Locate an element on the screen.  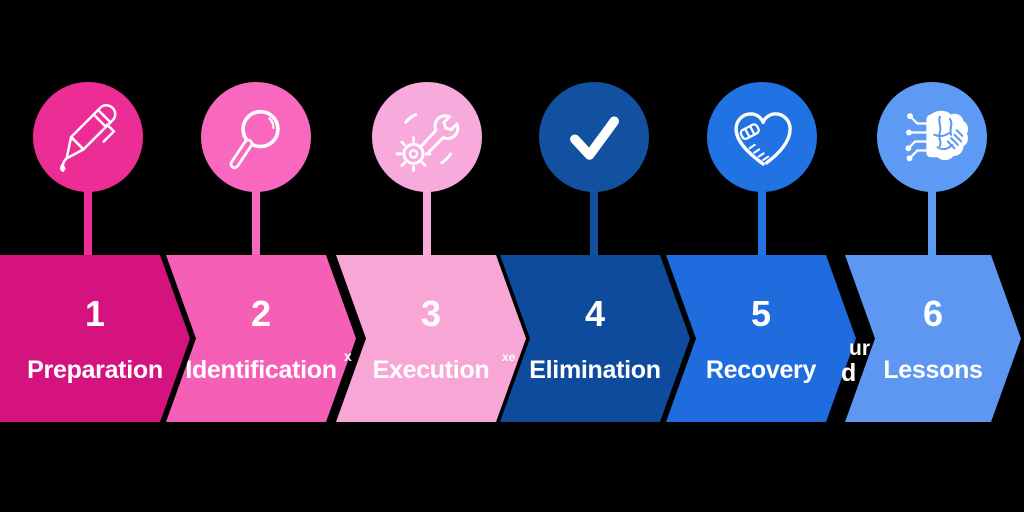
chevron-step-4: 4 Elimination is located at coordinates (595, 338).